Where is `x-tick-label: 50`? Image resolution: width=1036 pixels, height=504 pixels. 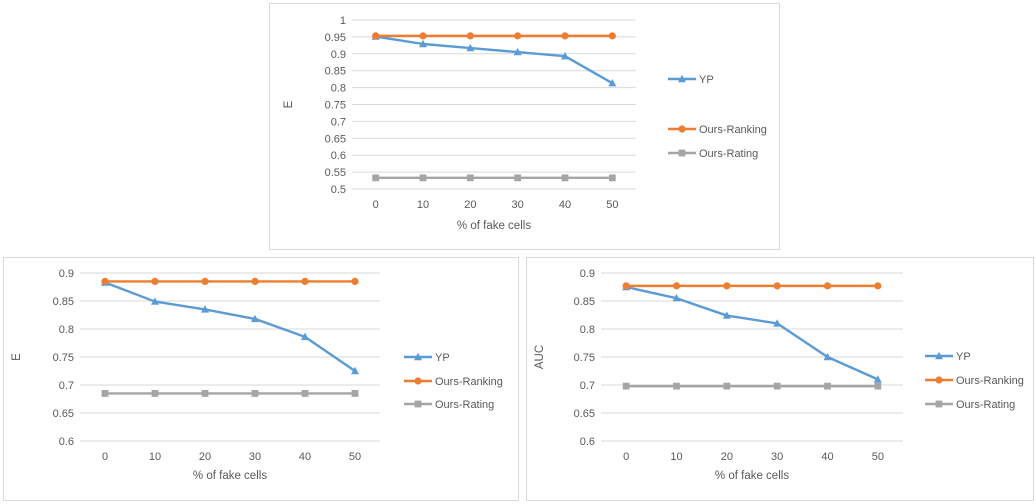 x-tick-label: 50 is located at coordinates (878, 457).